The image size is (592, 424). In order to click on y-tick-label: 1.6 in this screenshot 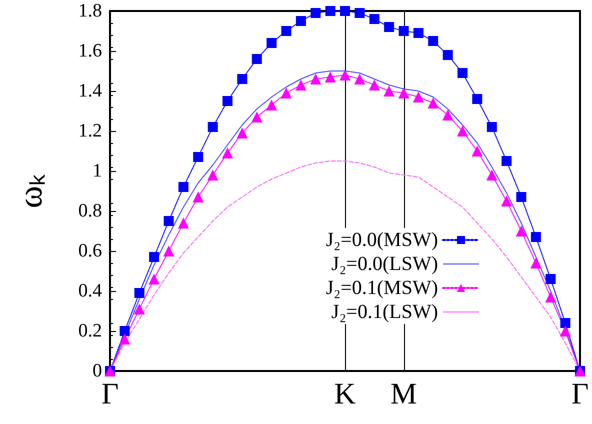, I will do `click(90, 51)`.